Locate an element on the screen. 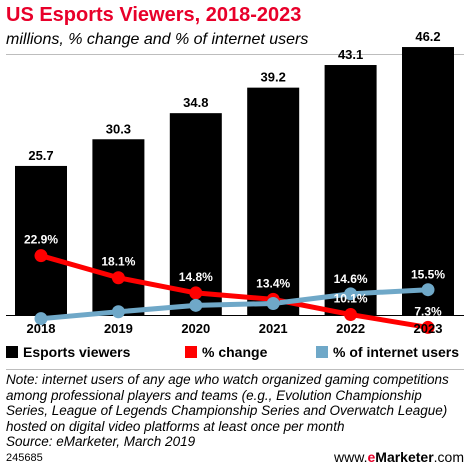 The height and width of the screenshot is (471, 470). internet-users-label-2018: 9.2% is located at coordinates (41, 336).